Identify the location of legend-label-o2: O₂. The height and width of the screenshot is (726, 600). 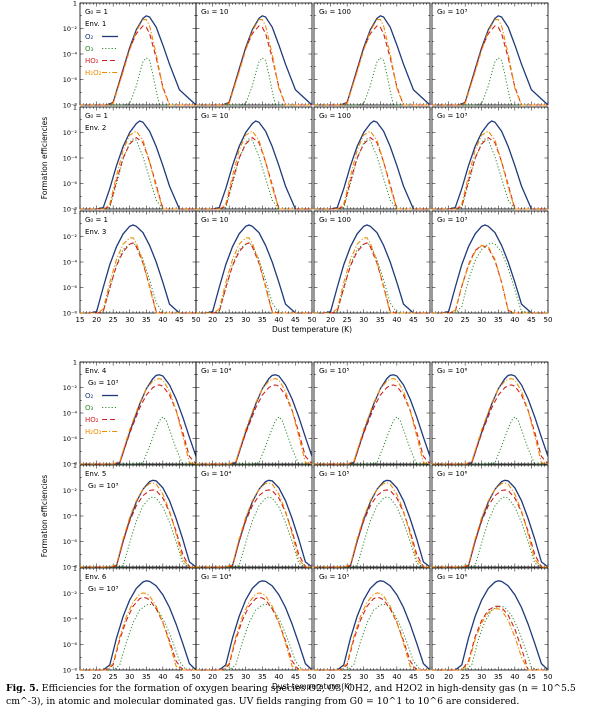
(89, 396).